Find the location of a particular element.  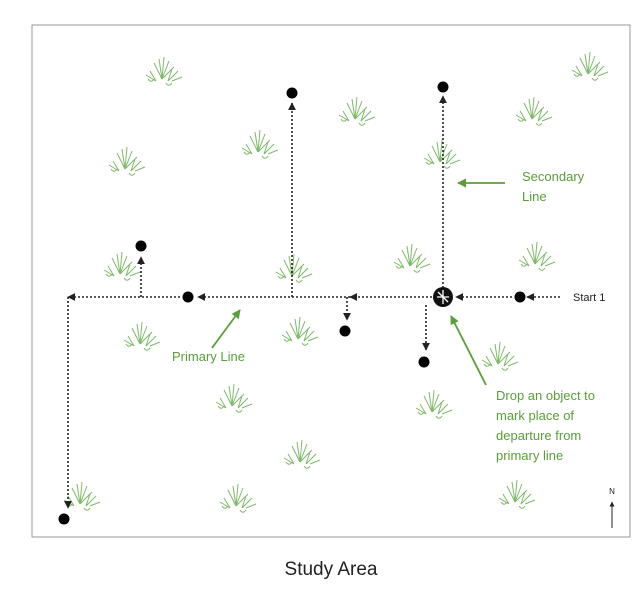

dropped-object is located at coordinates (443, 297).